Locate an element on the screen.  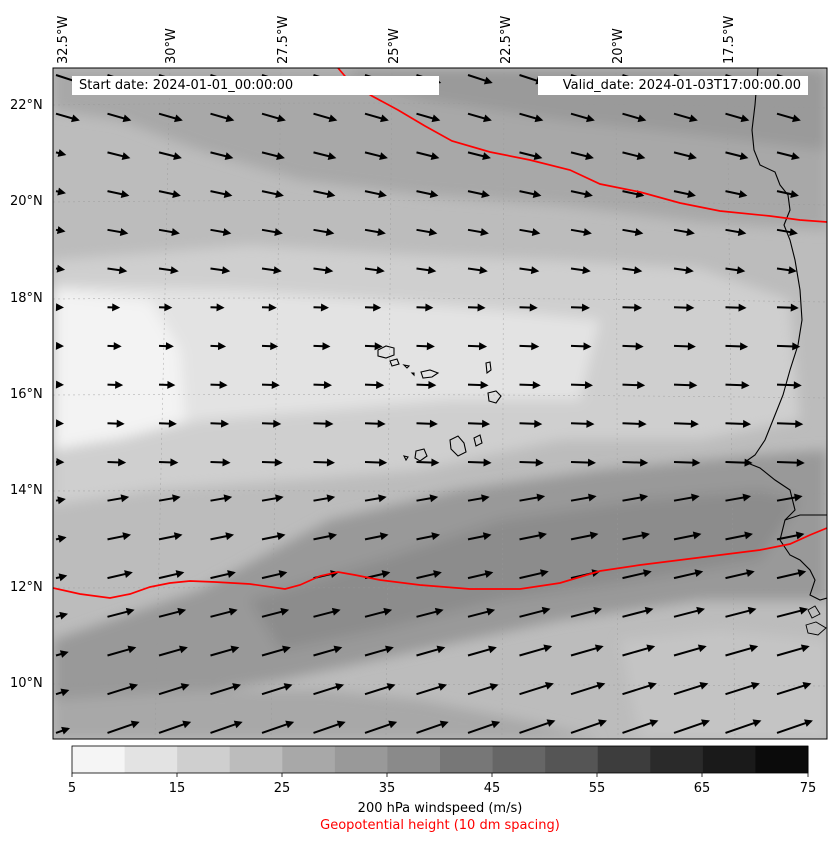
colorbar-label-35: 35 is located at coordinates (387, 788).